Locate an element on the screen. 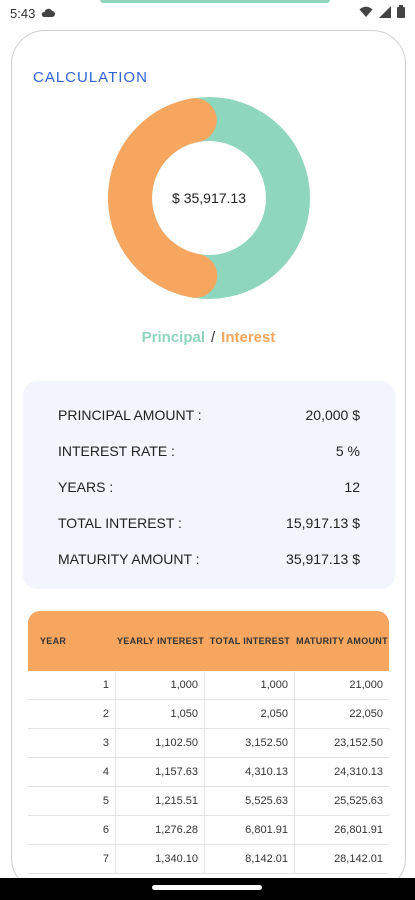 The width and height of the screenshot is (415, 900). summary-row-principal: PRINCIPAL AMOUNT : 20,000 $ is located at coordinates (209, 415).